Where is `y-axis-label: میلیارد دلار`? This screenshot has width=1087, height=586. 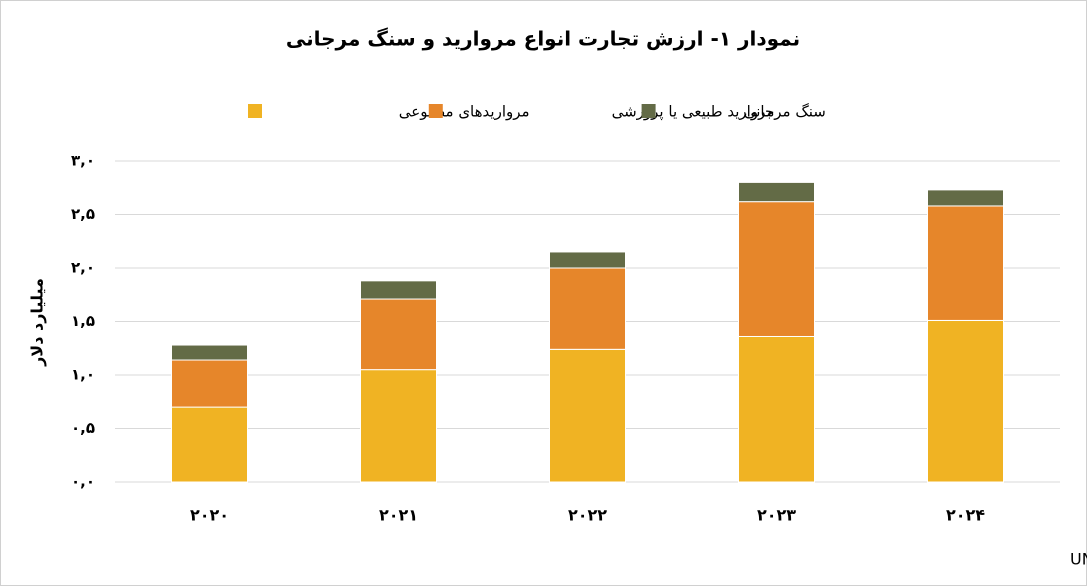 y-axis-label: میلیارد دلار is located at coordinates (37, 322).